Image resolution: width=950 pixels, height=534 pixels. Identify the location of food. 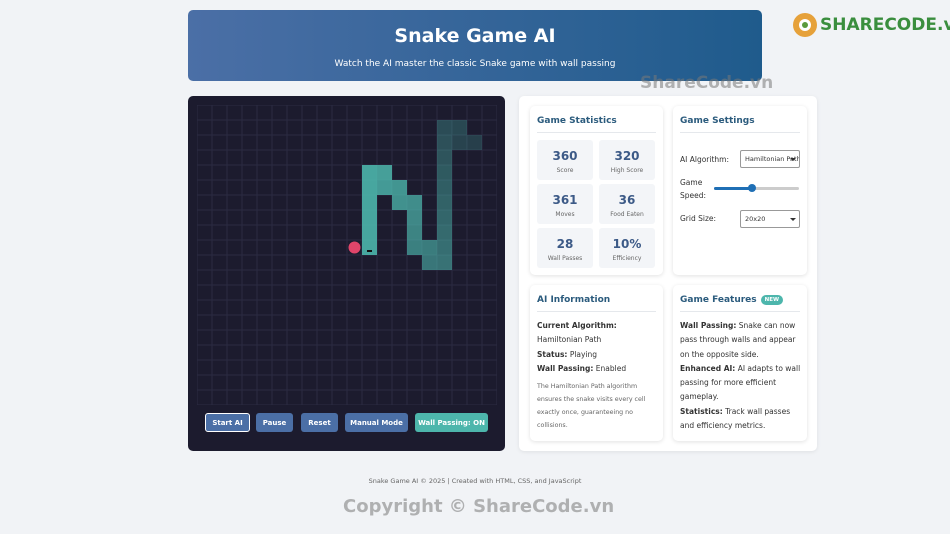
(354, 247).